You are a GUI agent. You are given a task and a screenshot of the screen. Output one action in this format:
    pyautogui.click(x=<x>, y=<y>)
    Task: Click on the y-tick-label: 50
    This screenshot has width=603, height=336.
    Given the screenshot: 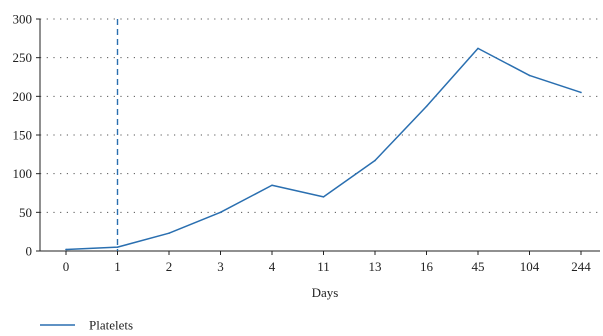 What is the action you would take?
    pyautogui.click(x=25, y=212)
    